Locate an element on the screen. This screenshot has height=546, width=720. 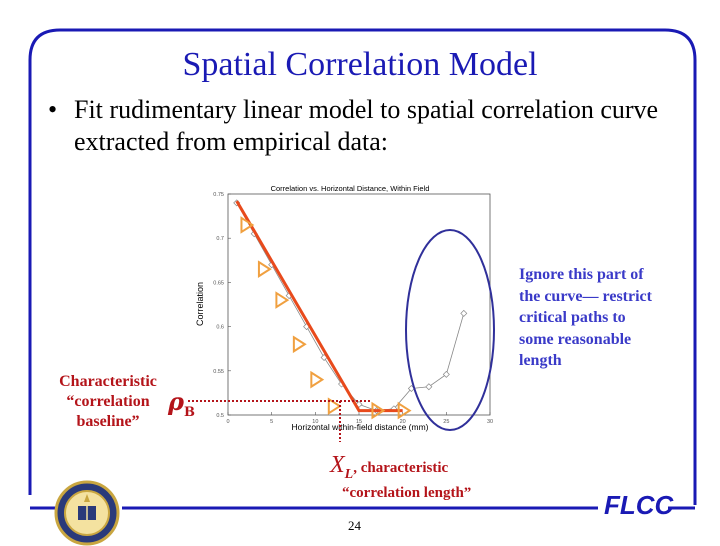
y-tick-label: 0.5 is located at coordinates (220, 416).